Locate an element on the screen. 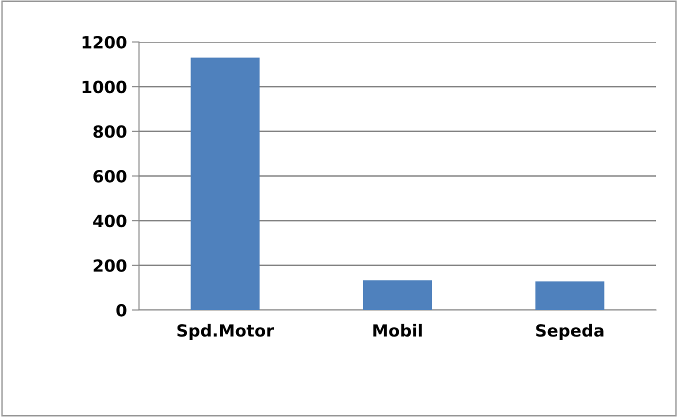  x-tick-label: Spd.Motor is located at coordinates (225, 332).